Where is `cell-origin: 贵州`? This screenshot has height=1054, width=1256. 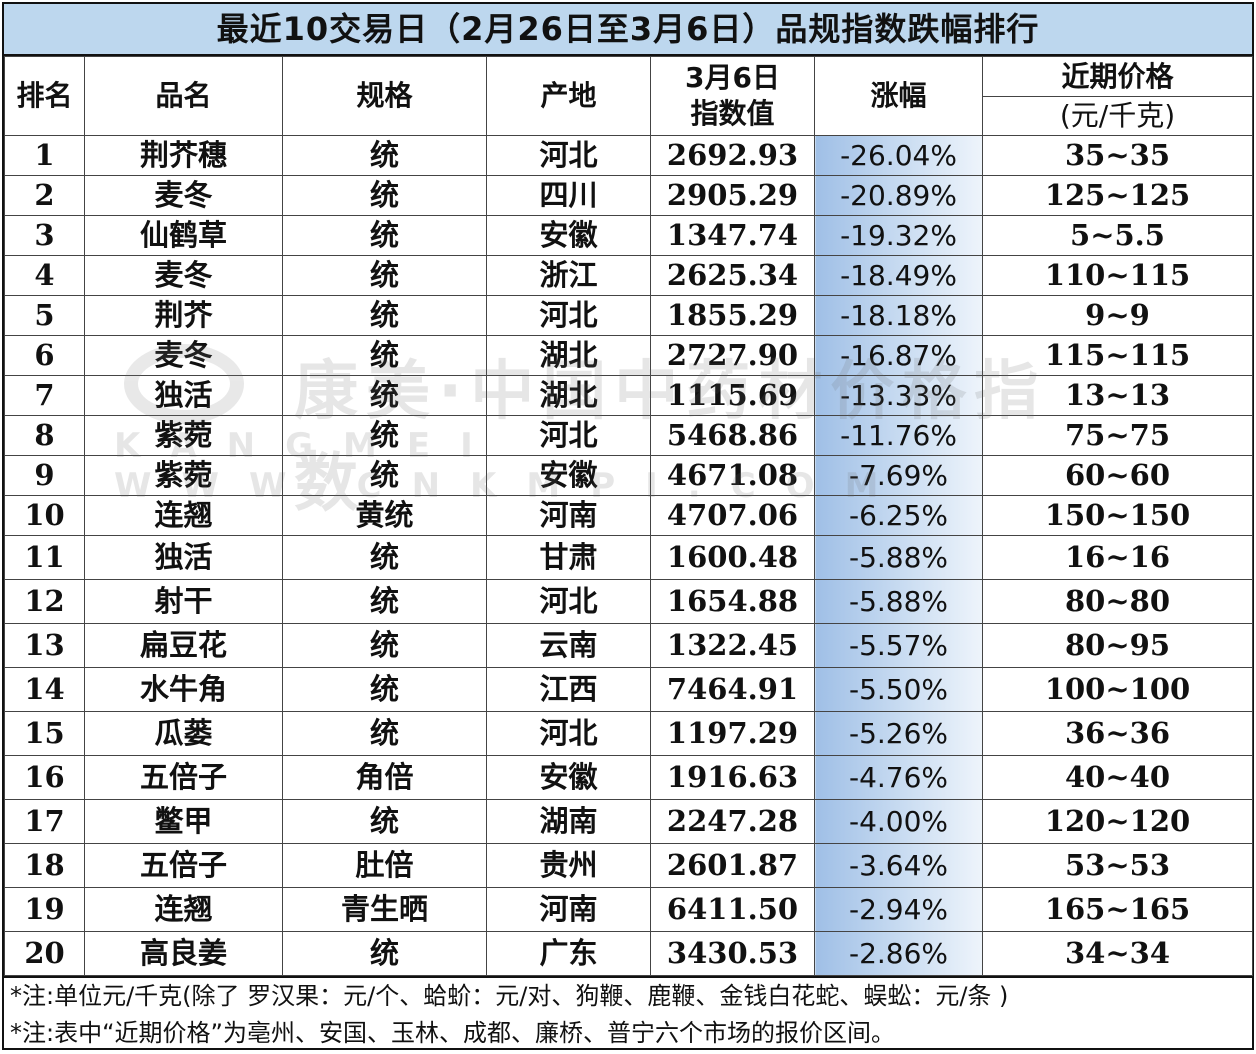 cell-origin: 贵州 is located at coordinates (568, 865).